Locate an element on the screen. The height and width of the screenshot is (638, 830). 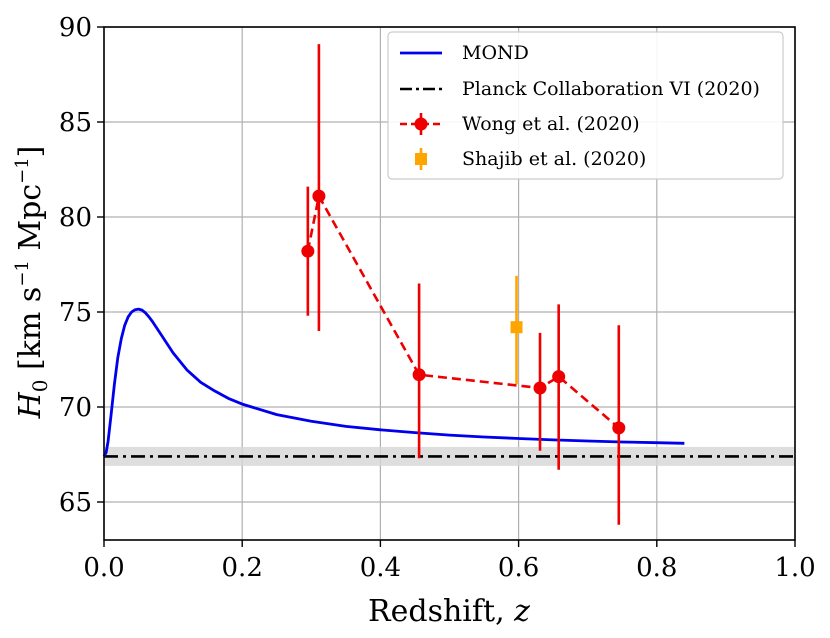
y-tick-label: 80 is located at coordinates (75, 218).